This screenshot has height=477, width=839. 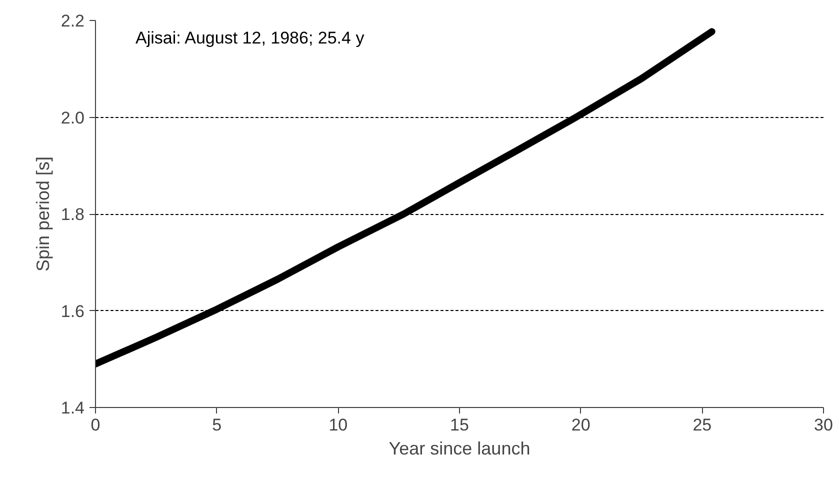 I want to click on y-tick-label: 2.2, so click(x=72, y=21).